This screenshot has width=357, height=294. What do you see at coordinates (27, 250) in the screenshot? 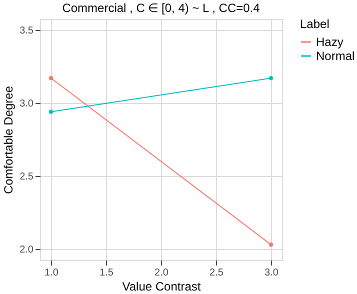
I see `y-tick-label: 2.0` at bounding box center [27, 250].